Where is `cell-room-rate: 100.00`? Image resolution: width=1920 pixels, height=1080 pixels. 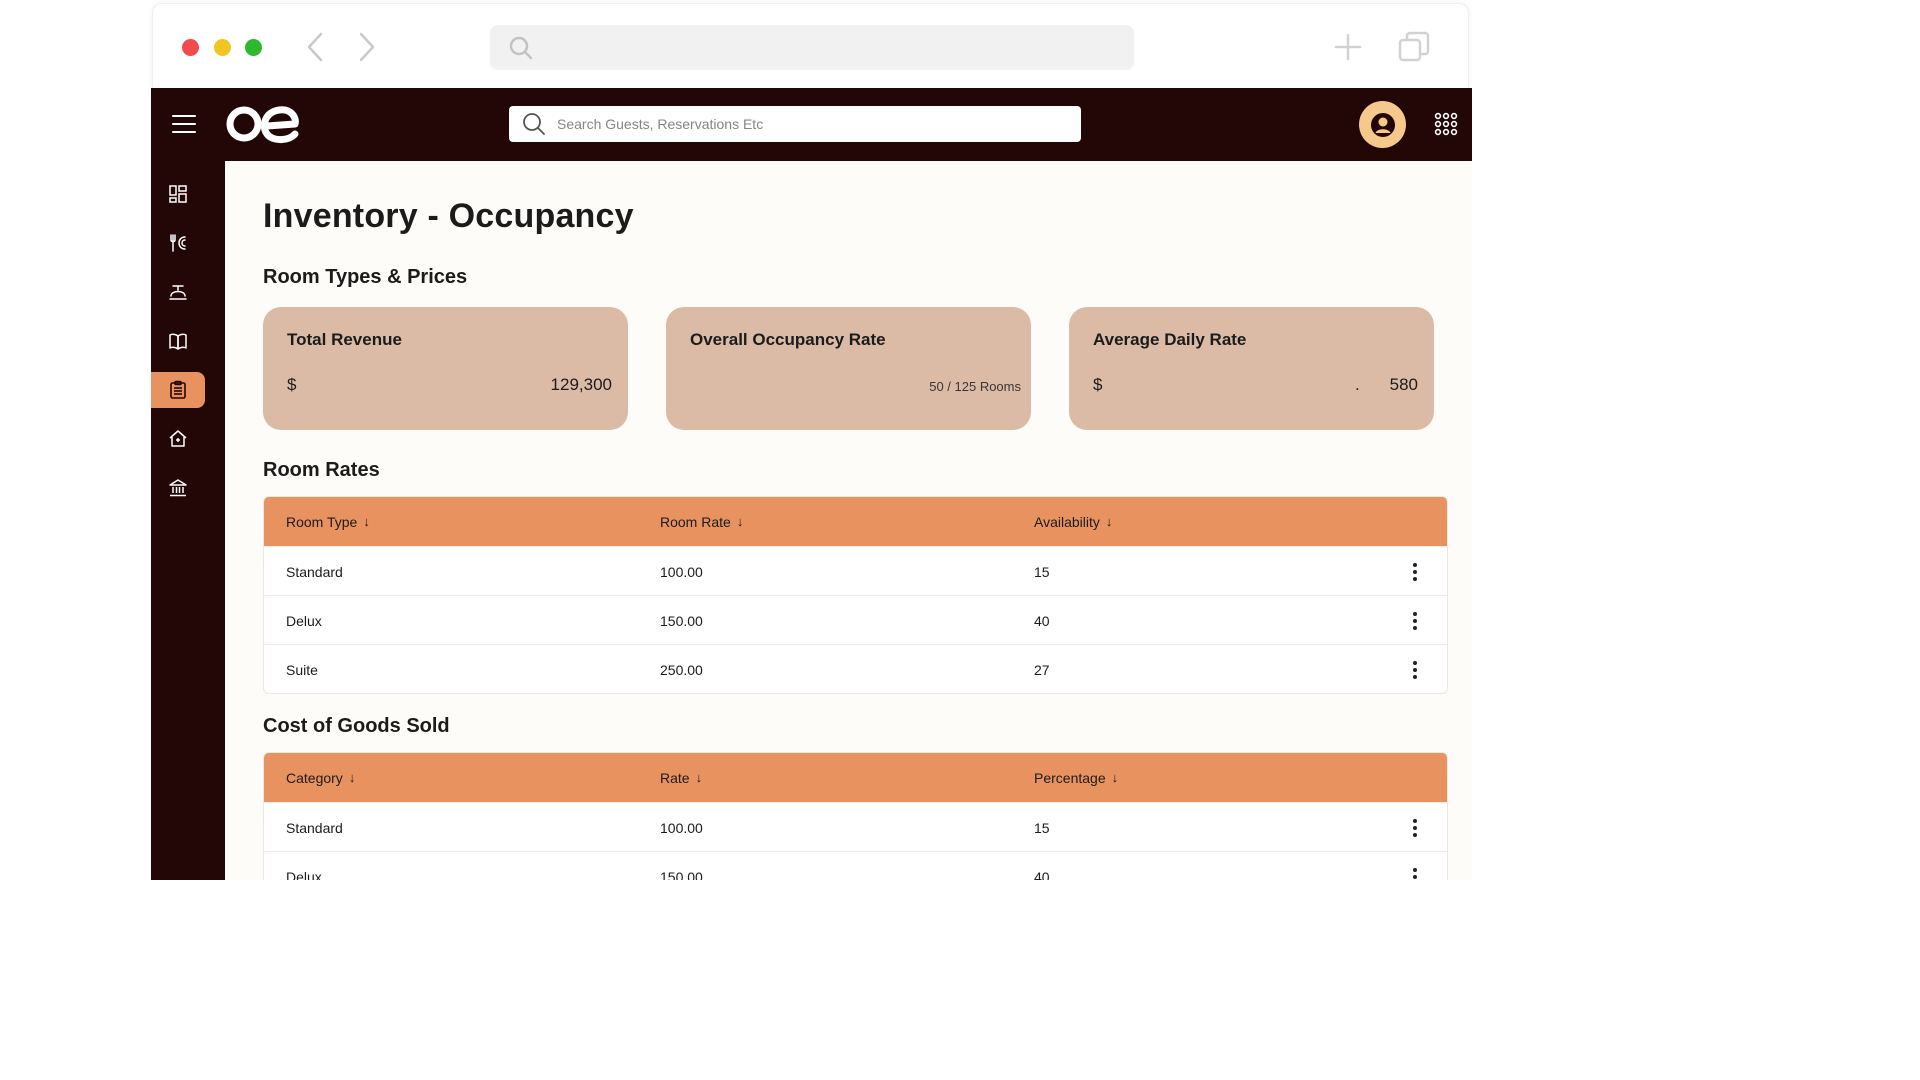 cell-room-rate: 100.00 is located at coordinates (681, 571).